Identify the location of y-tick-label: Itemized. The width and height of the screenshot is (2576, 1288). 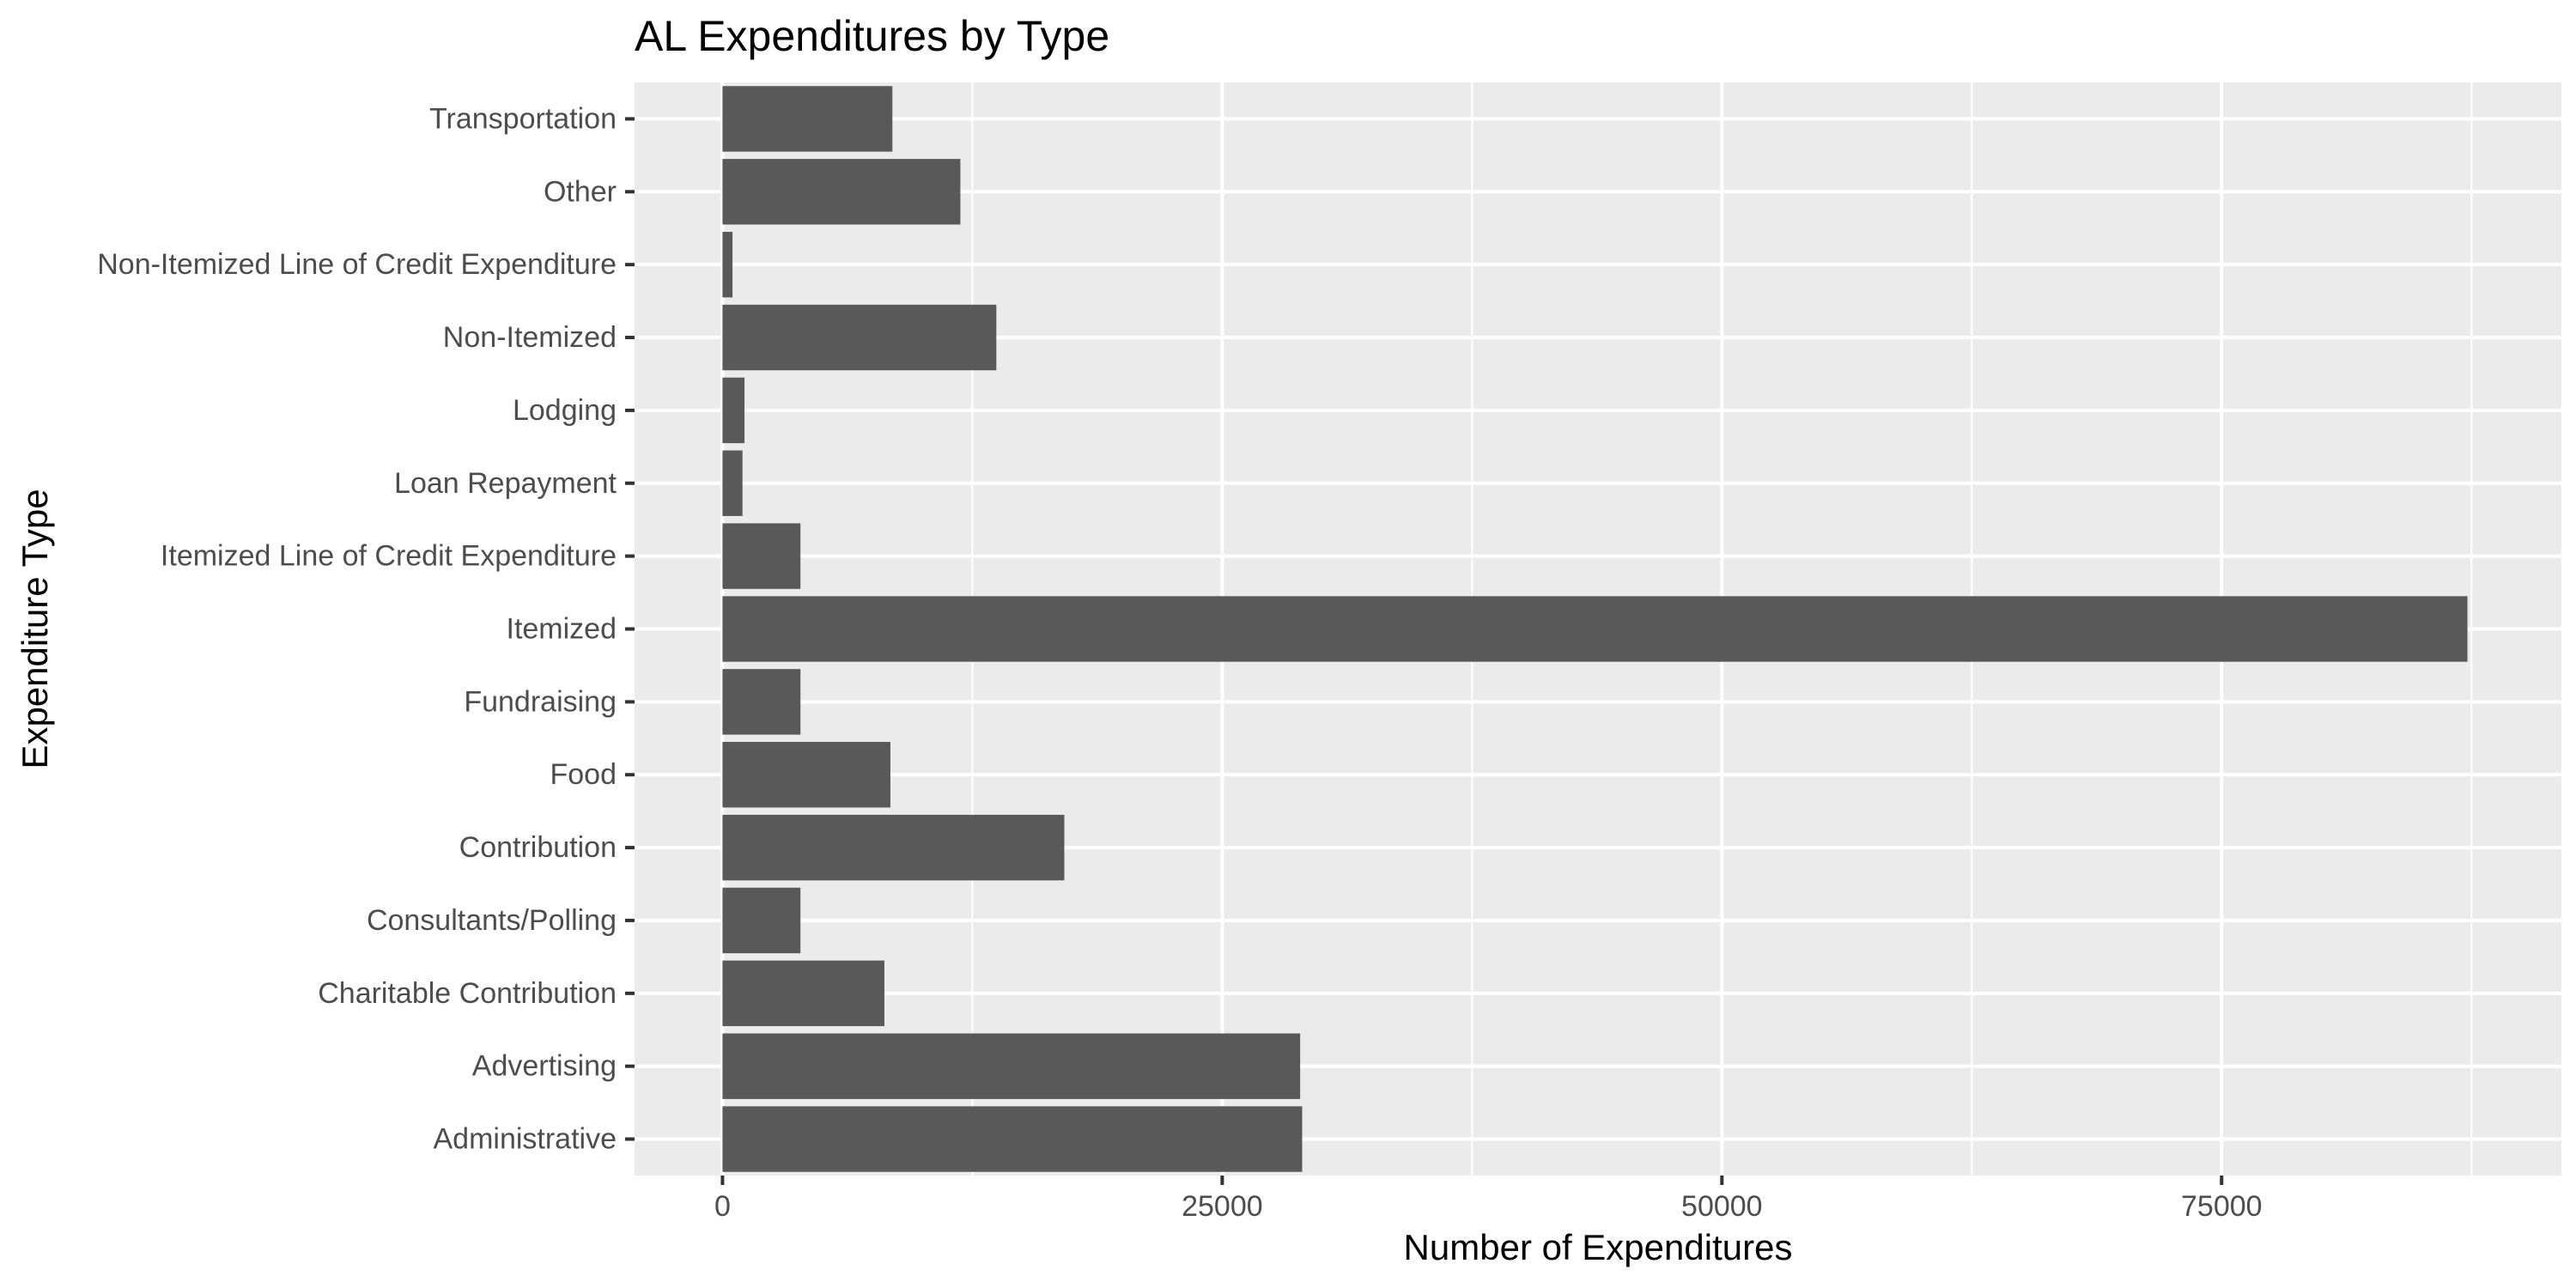
(562, 629).